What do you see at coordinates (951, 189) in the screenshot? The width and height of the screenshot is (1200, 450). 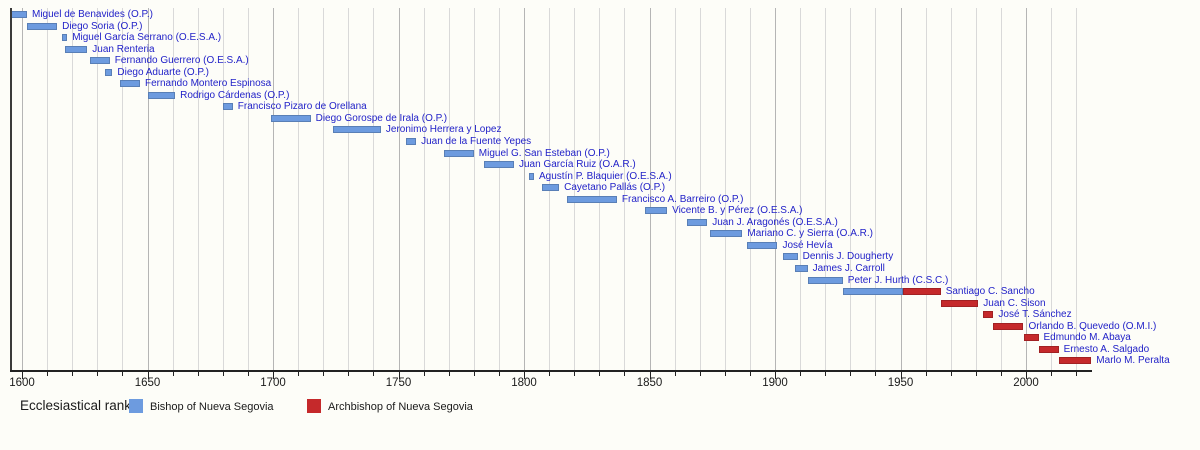 I see `gridline-1970` at bounding box center [951, 189].